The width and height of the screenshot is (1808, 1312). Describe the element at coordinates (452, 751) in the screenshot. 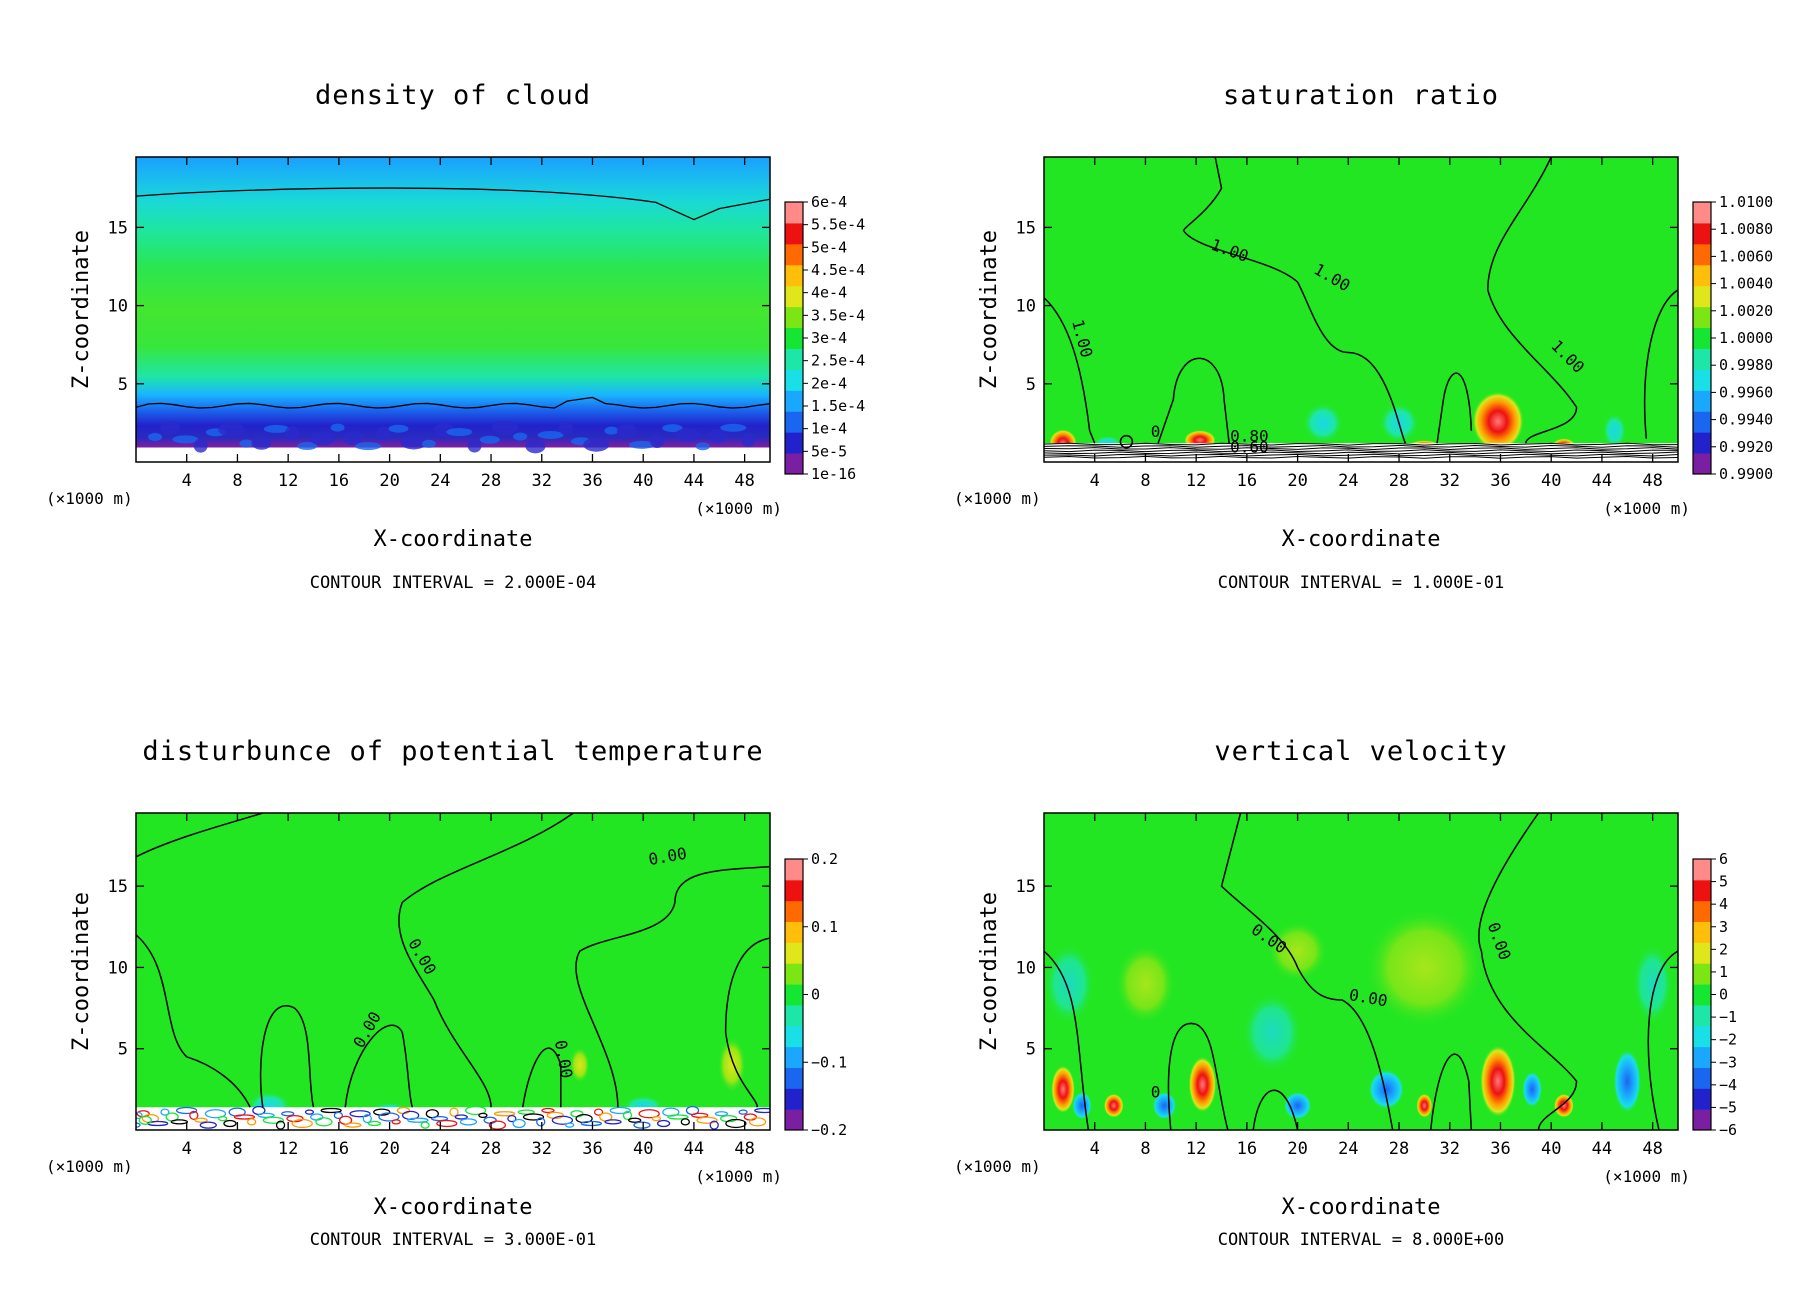

I see `chart-title: disturbunce of potential temperature` at that location.